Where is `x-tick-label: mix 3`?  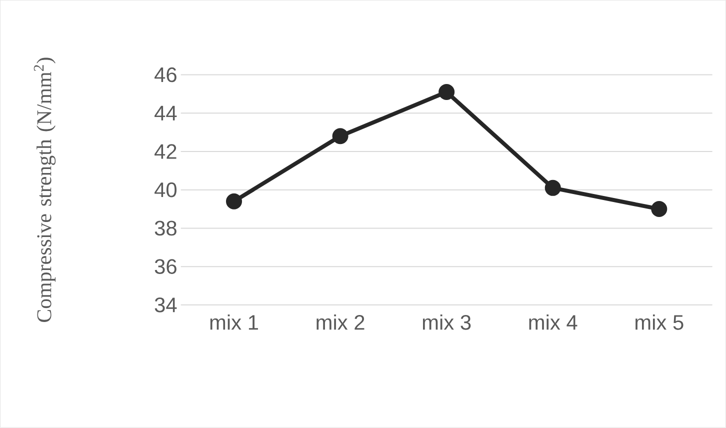
x-tick-label: mix 3 is located at coordinates (446, 322).